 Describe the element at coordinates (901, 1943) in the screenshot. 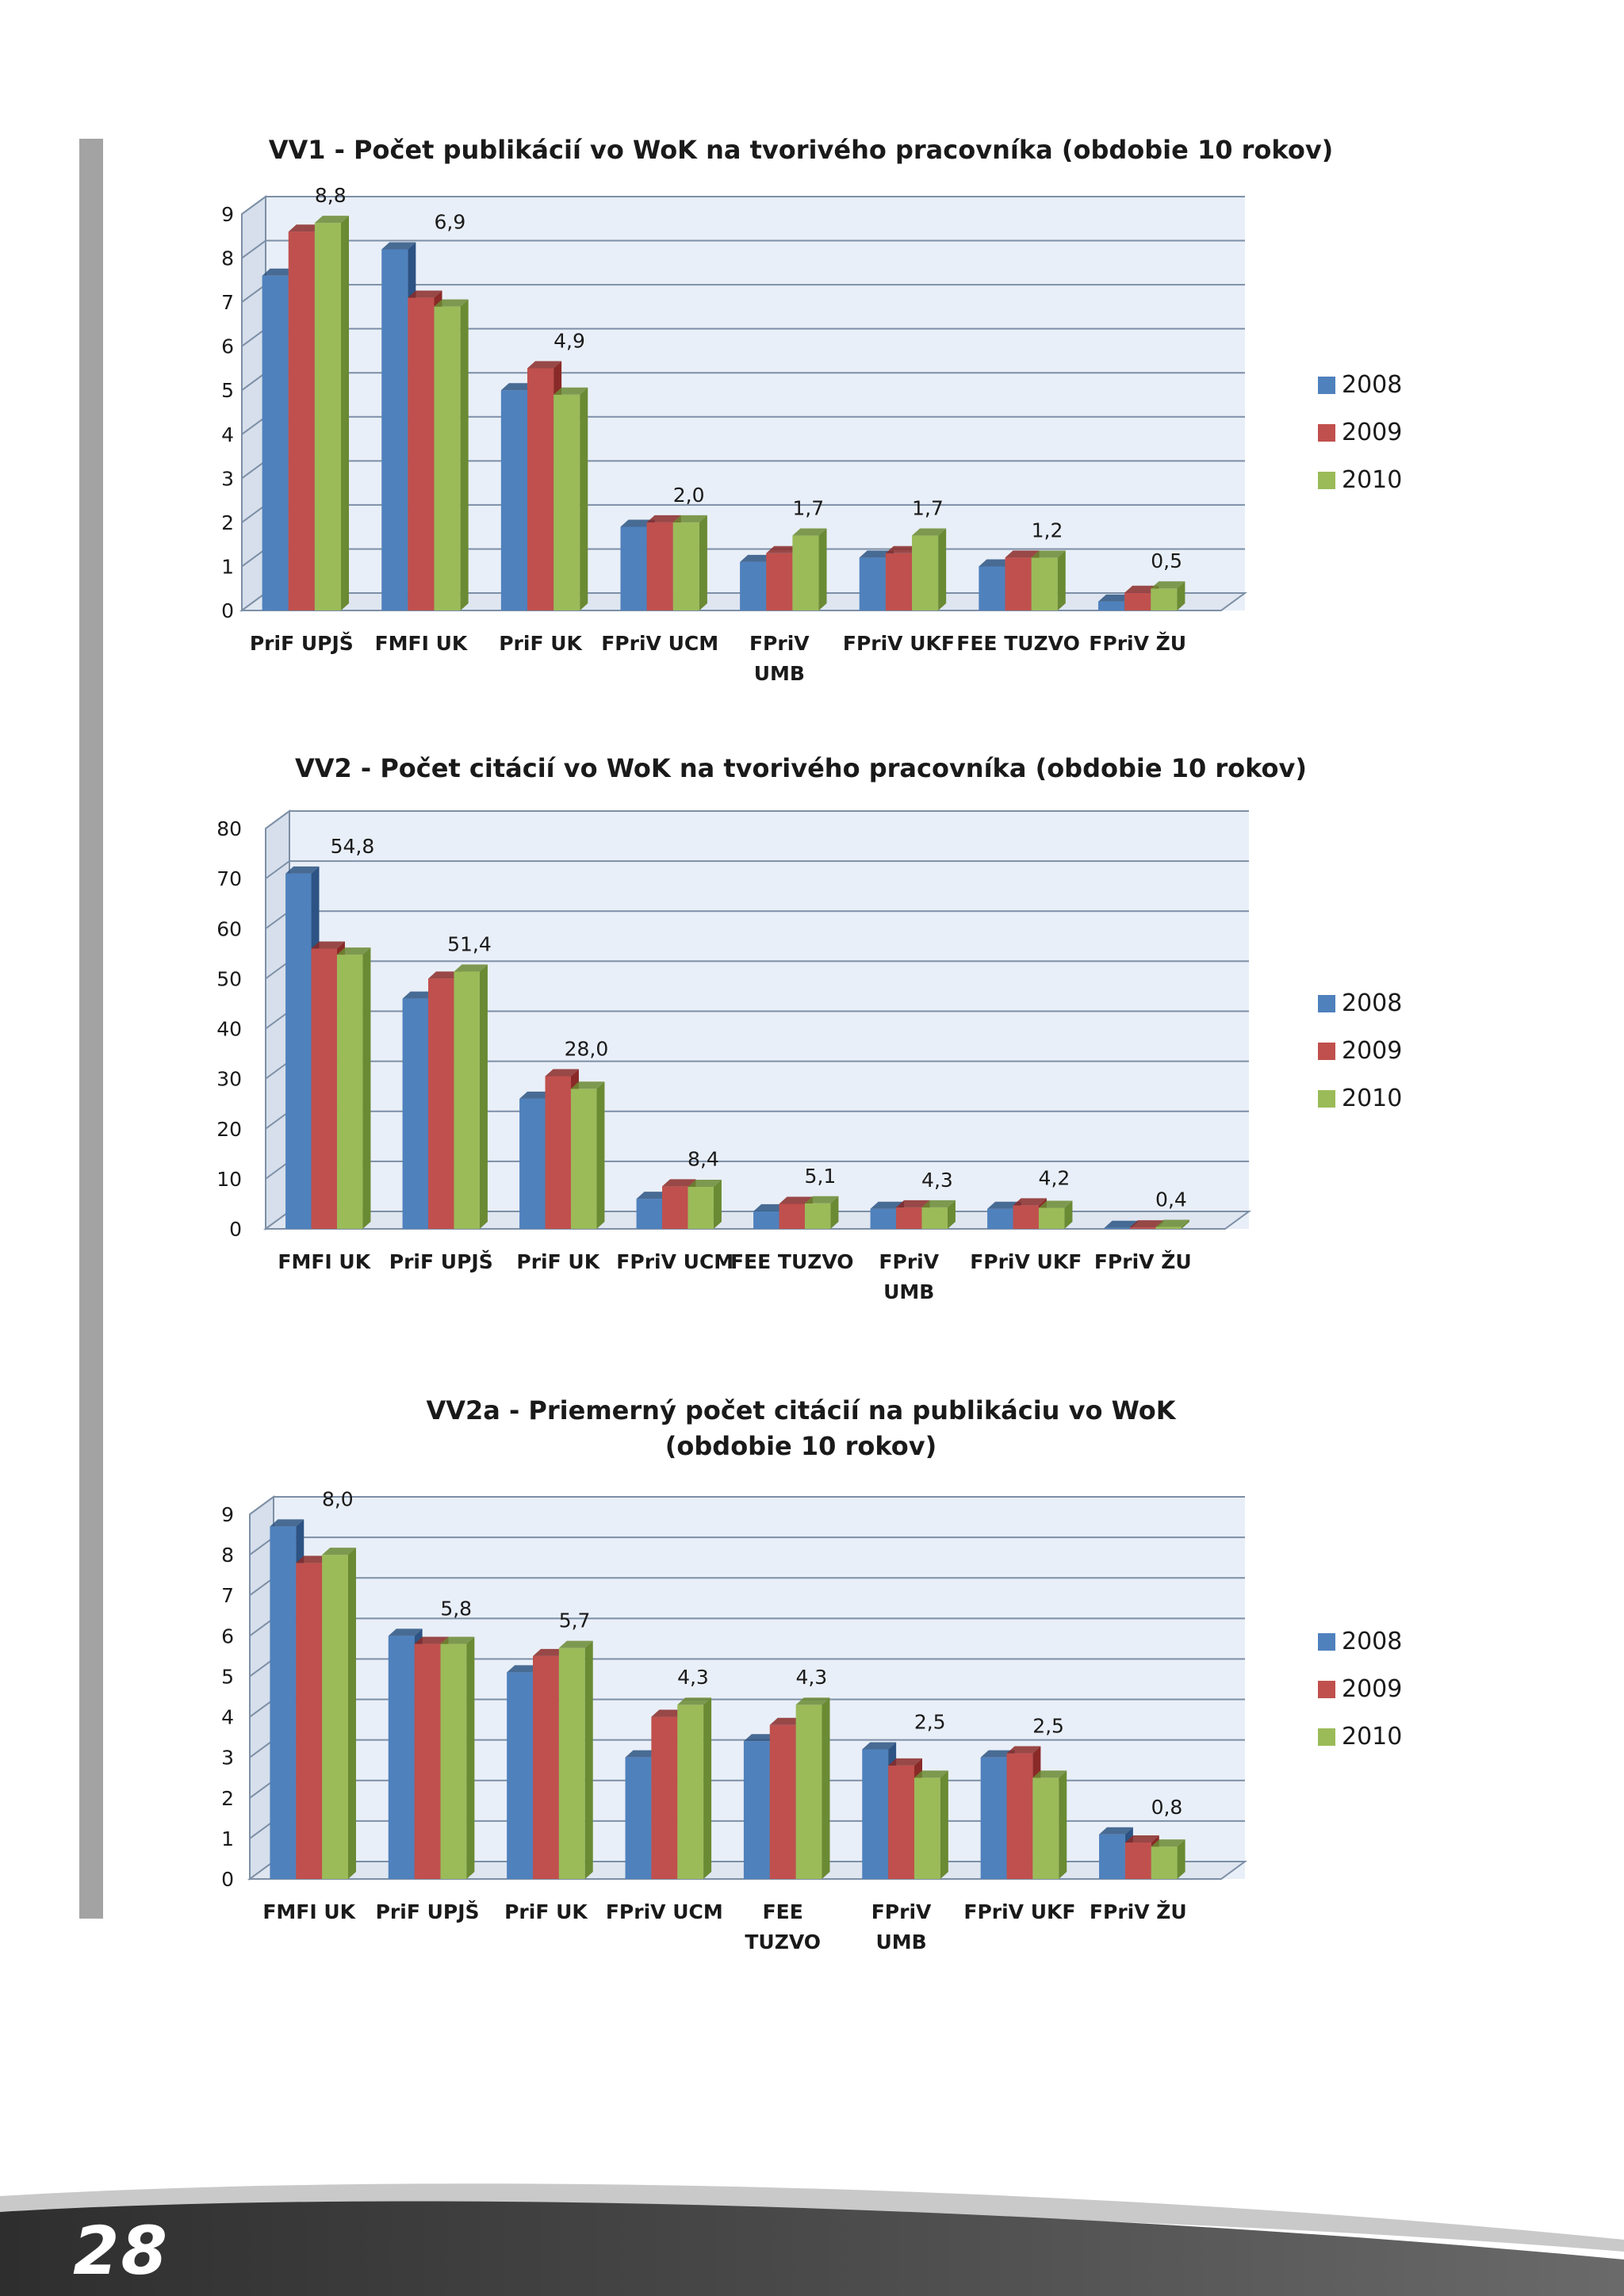

I see `category-label: UMB` at that location.